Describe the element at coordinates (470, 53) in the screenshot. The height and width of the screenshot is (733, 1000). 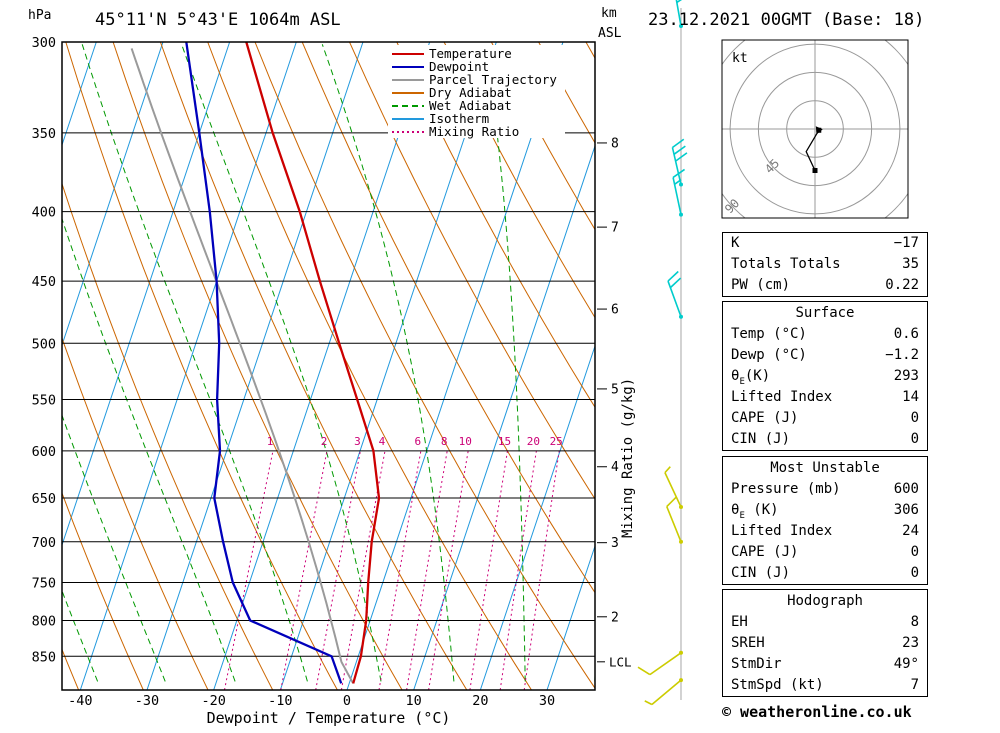
I see `legend-item-label: Temperature` at that location.